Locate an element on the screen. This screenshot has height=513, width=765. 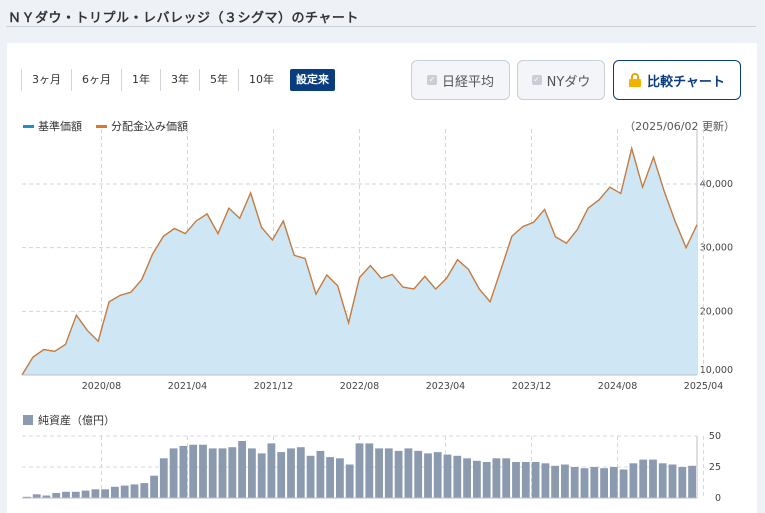
compare-nydow-button: ✓ NYダウ is located at coordinates (561, 80).